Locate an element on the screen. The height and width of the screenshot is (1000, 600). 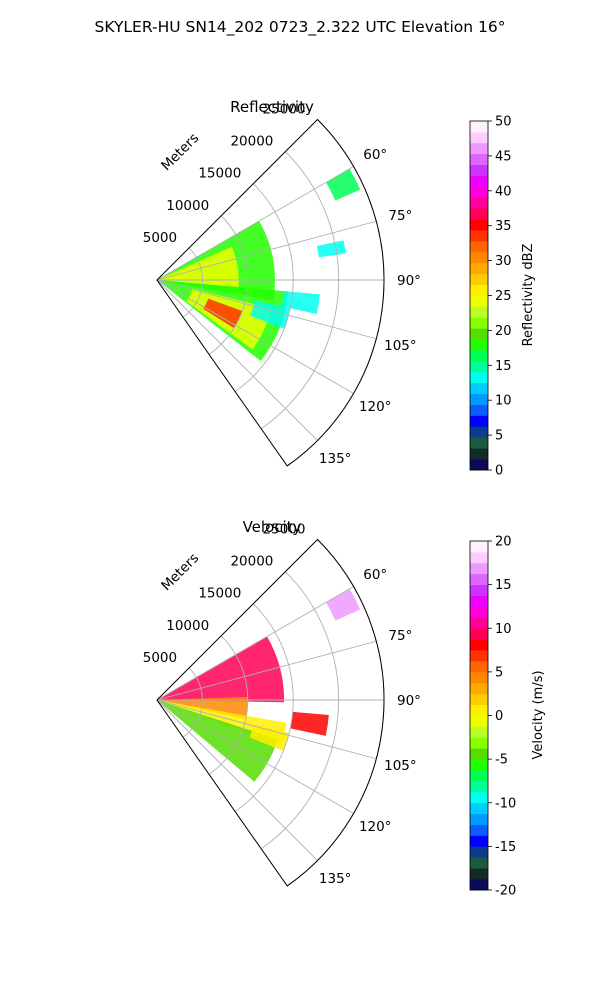
velocity-data-layer is located at coordinates (260, 685).